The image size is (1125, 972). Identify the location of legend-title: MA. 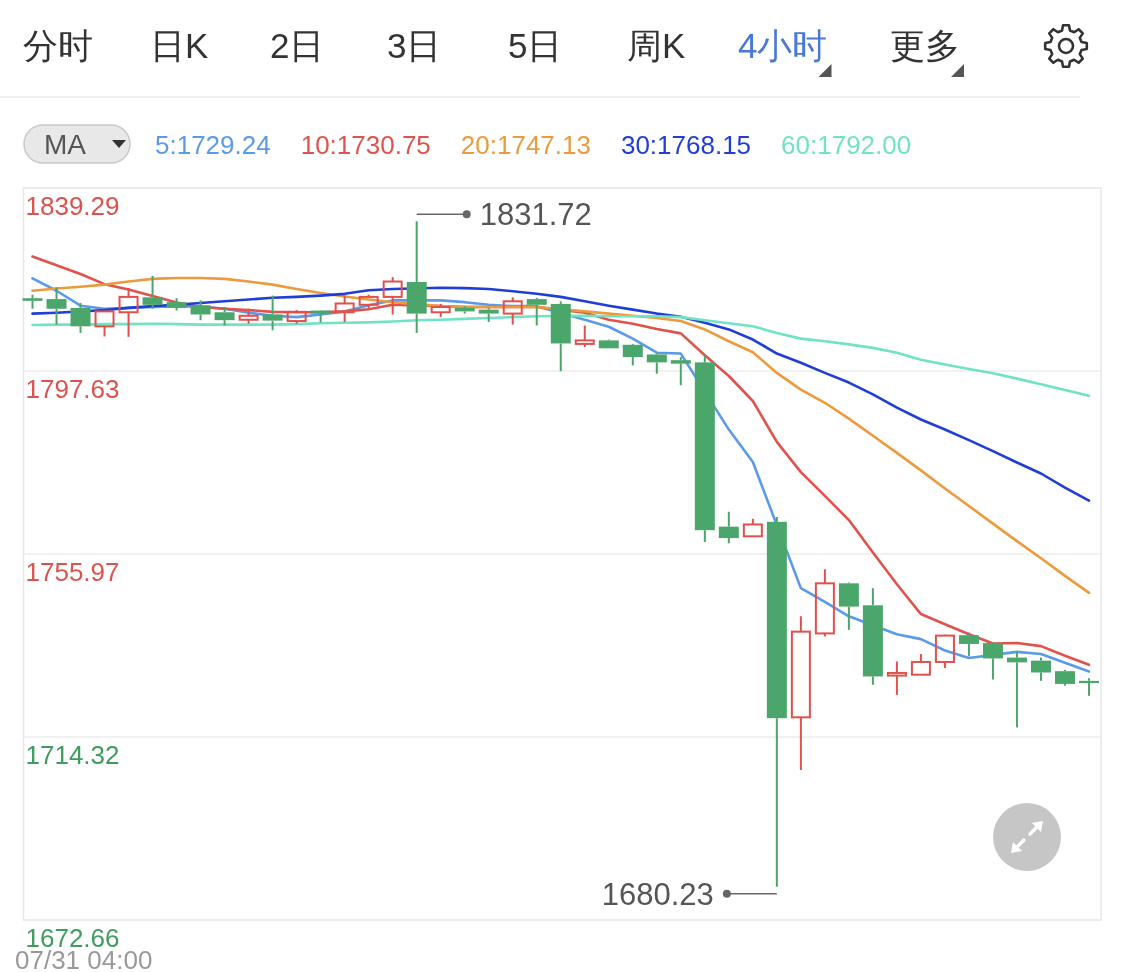
(65, 144).